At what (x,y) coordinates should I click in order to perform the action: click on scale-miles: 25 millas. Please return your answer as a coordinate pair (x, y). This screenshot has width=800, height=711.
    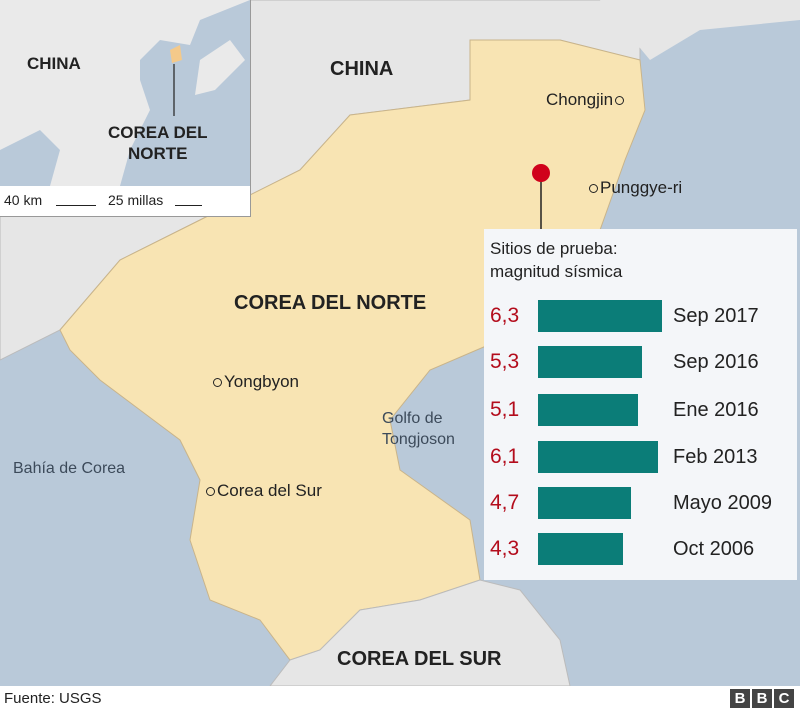
    Looking at the image, I should click on (136, 200).